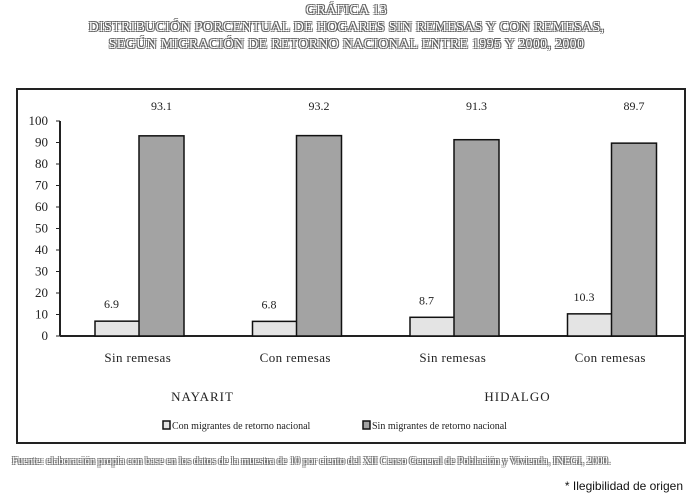 This screenshot has width=693, height=502. What do you see at coordinates (41, 142) in the screenshot?
I see `y-tick-label: 90` at bounding box center [41, 142].